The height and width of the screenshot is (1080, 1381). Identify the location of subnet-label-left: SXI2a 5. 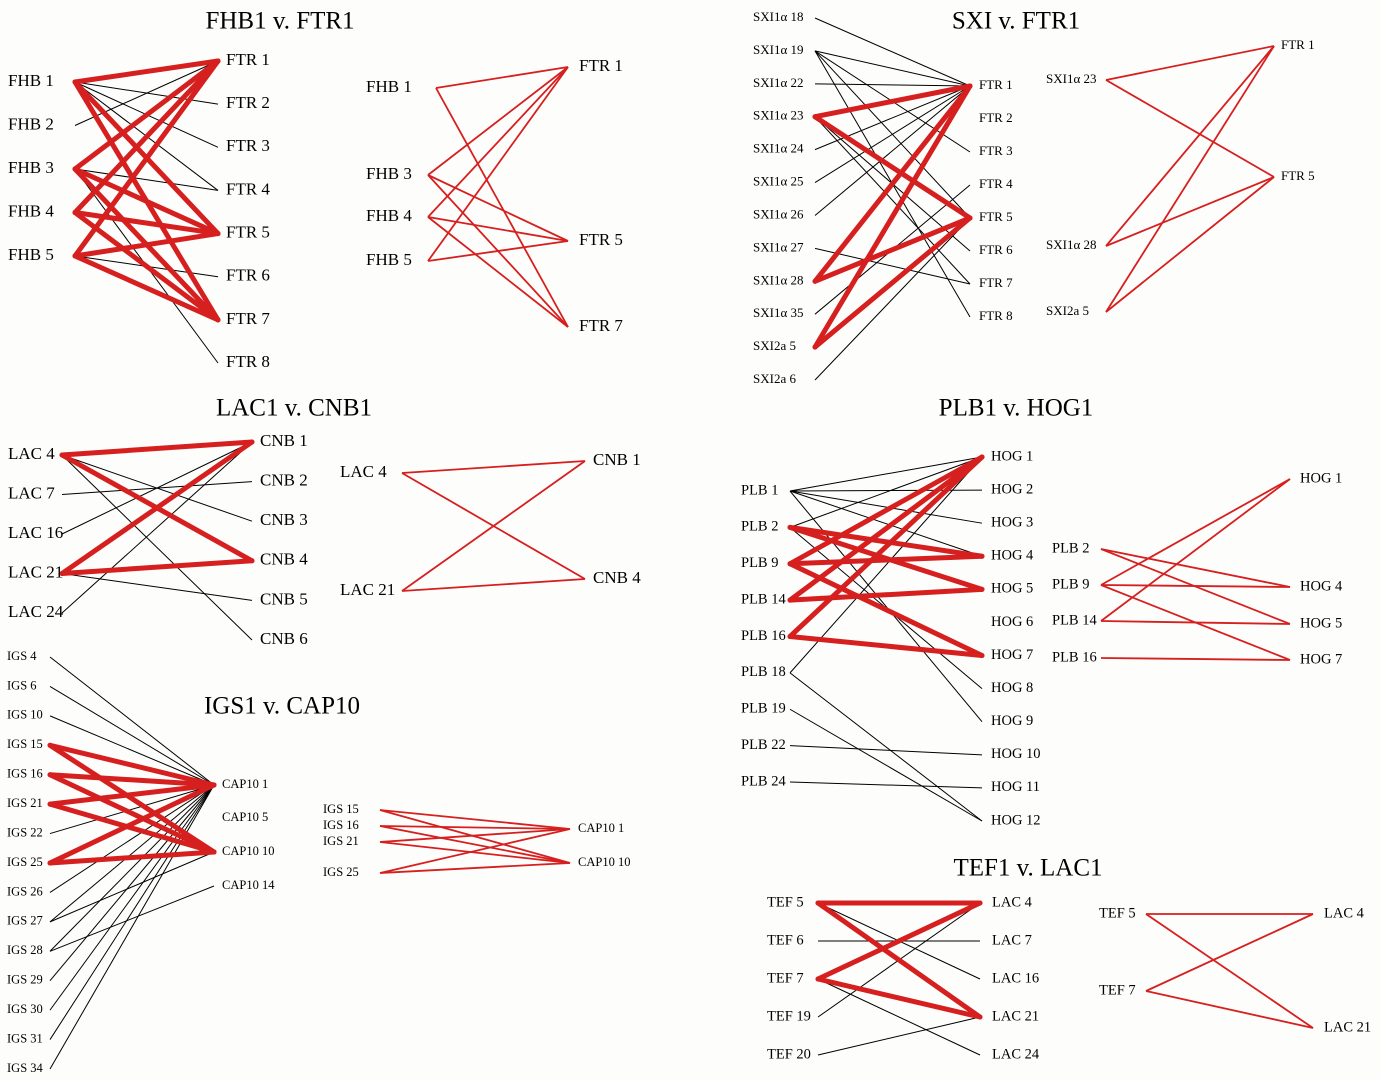
(1067, 310).